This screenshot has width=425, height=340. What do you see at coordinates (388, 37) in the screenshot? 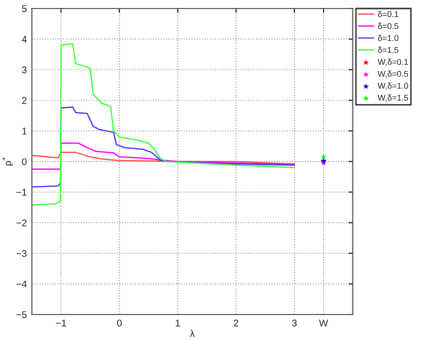
I see `legend-label: δ=1.0` at bounding box center [388, 37].